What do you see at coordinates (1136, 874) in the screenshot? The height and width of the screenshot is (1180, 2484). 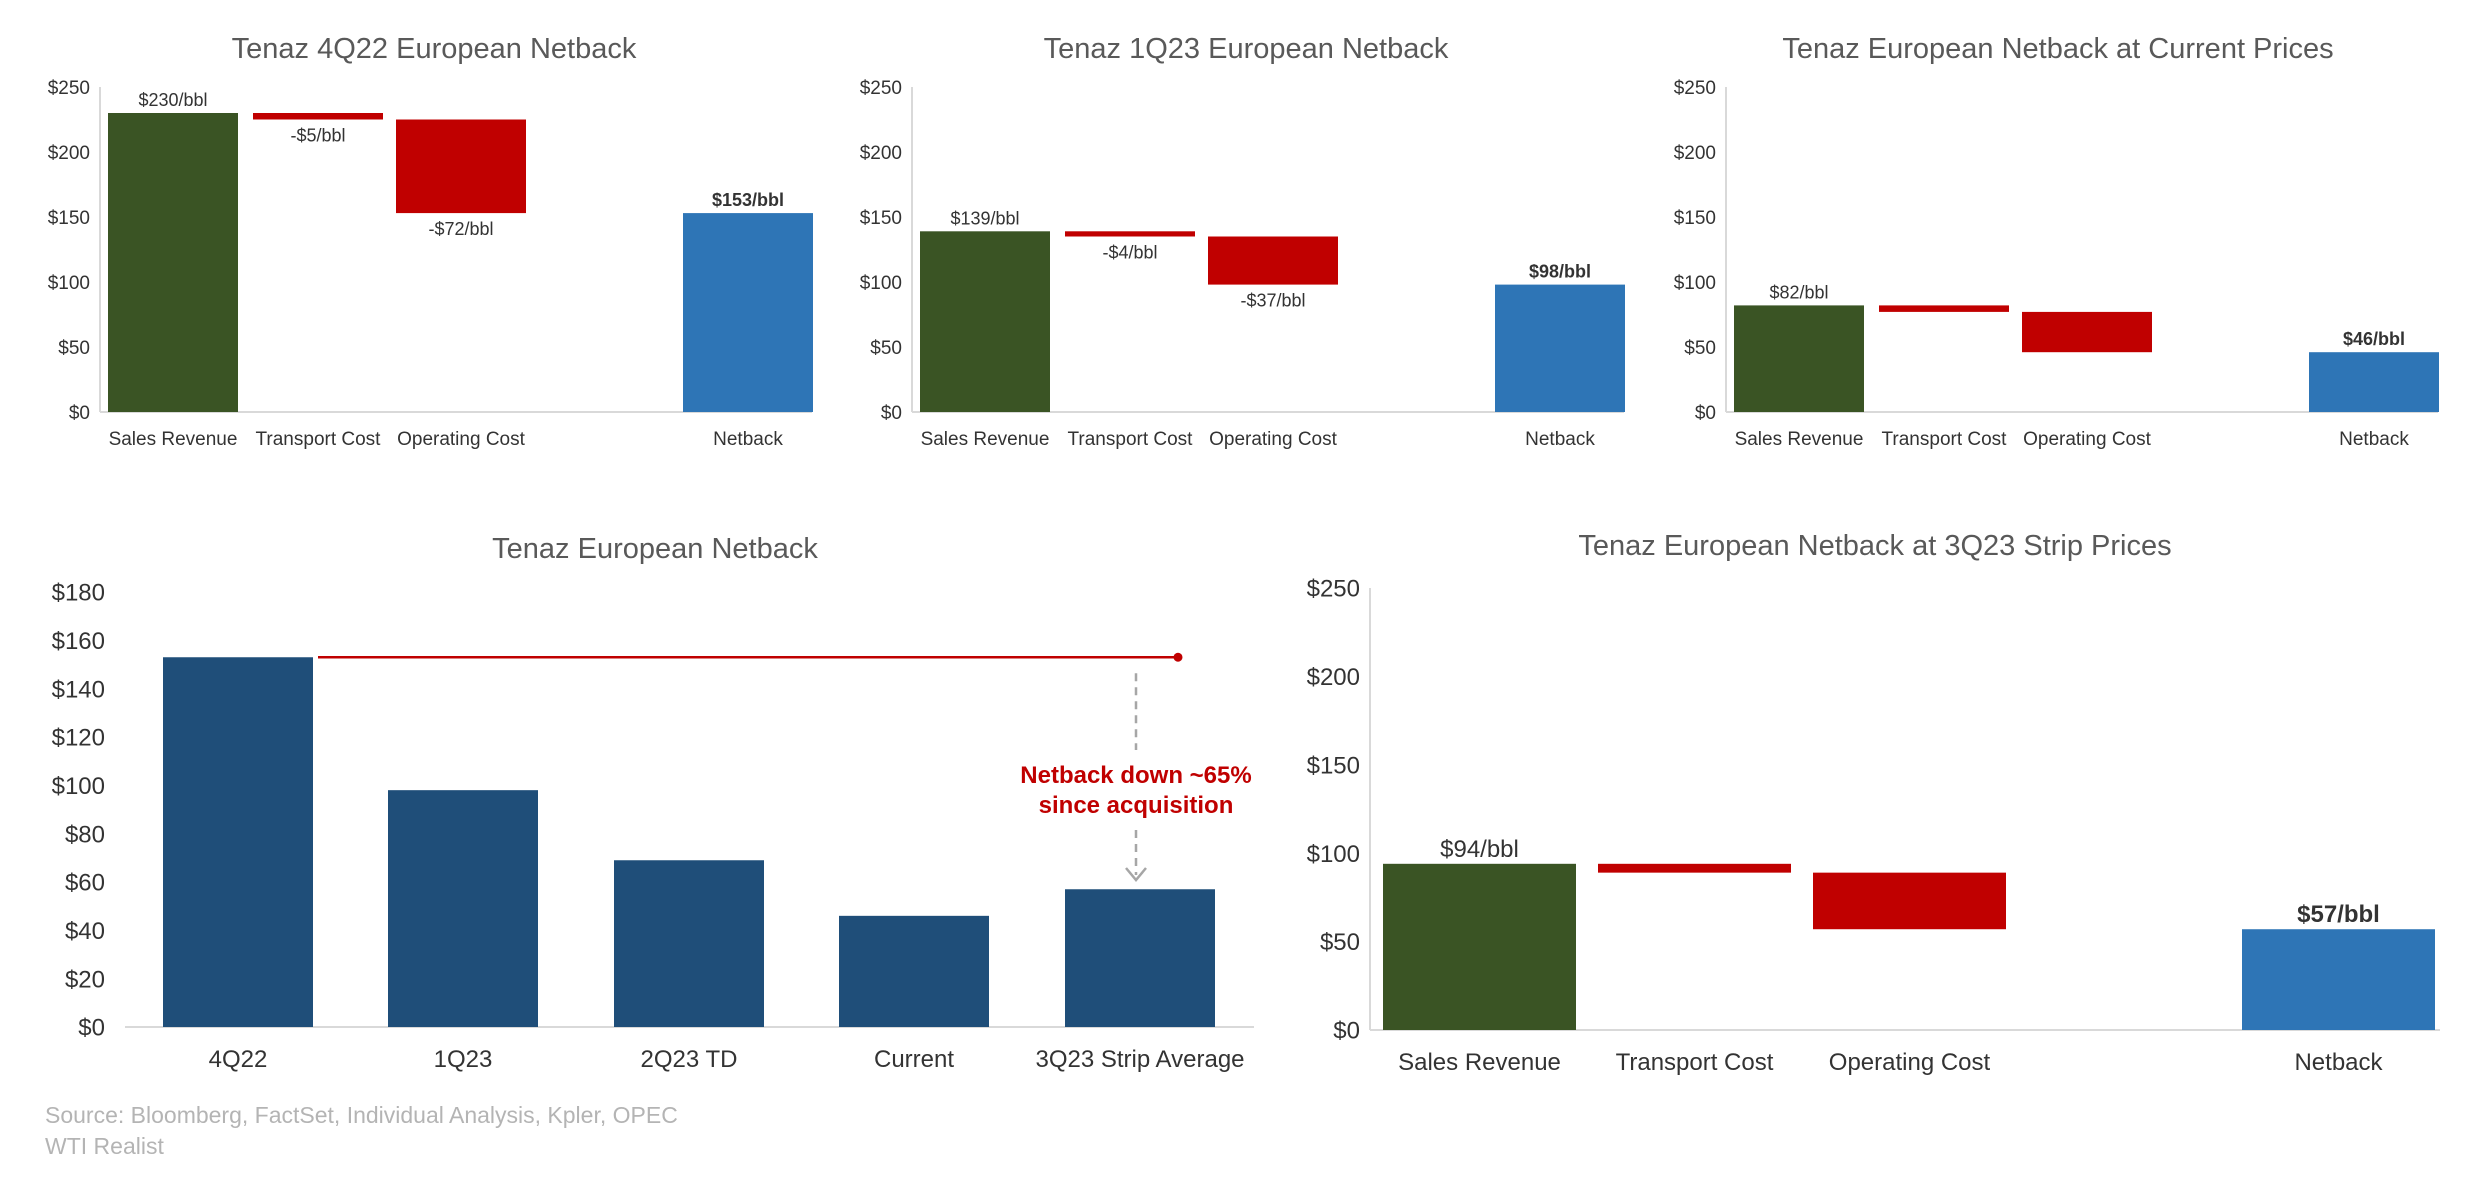 I see `arrowhead-icon` at bounding box center [1136, 874].